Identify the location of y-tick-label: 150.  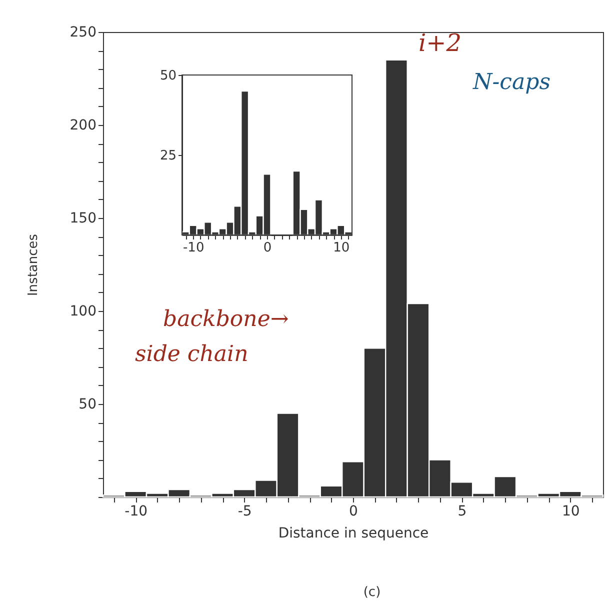
(83, 218).